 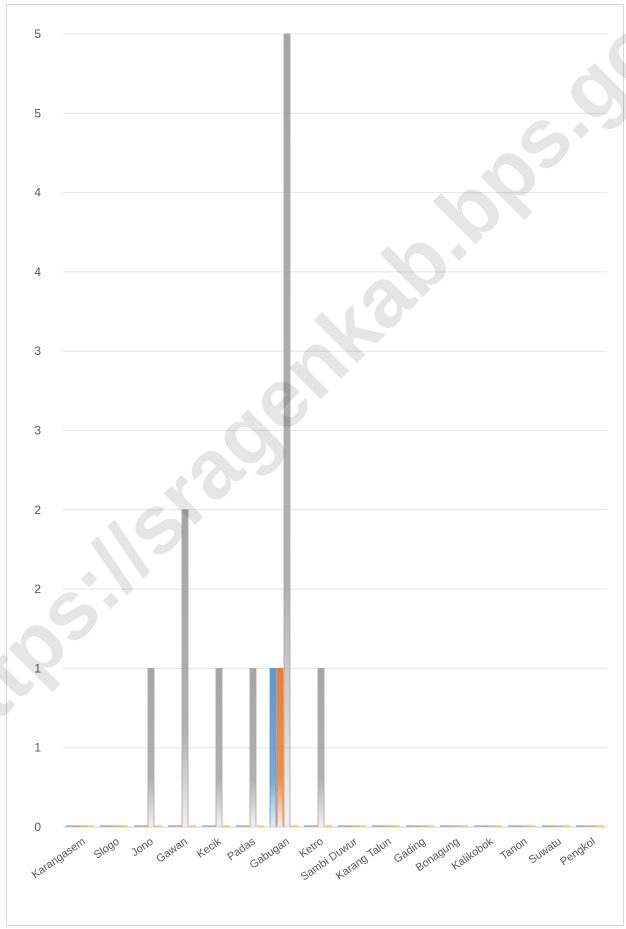 What do you see at coordinates (107, 849) in the screenshot?
I see `x-tick-label: Slogo` at bounding box center [107, 849].